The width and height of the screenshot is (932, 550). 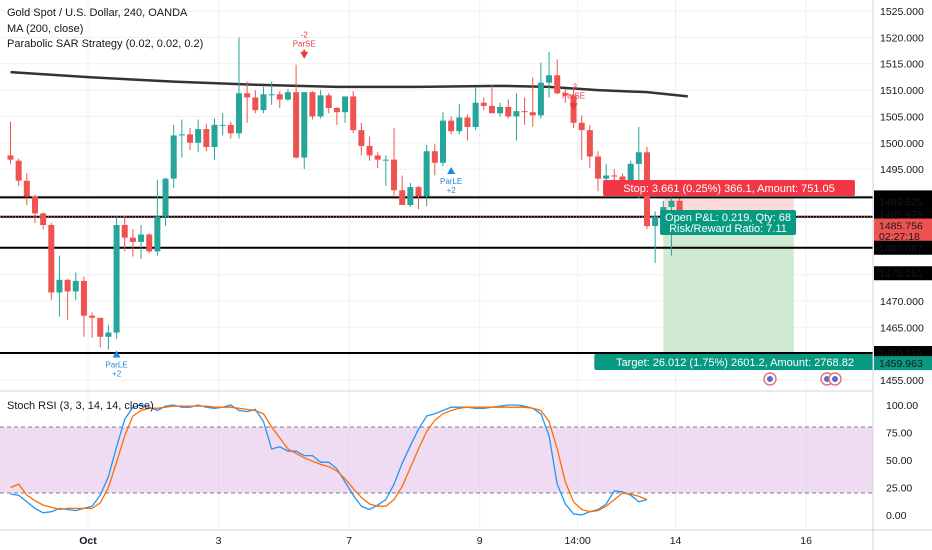 What do you see at coordinates (770, 379) in the screenshot?
I see `event-flag-core` at bounding box center [770, 379].